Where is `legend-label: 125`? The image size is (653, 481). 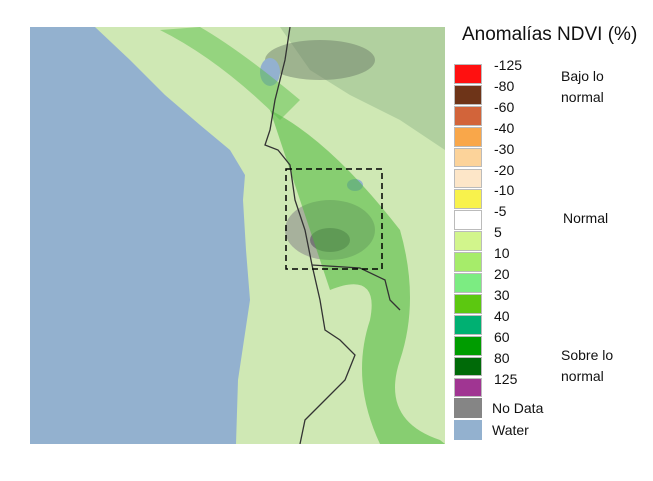 legend-label: 125 is located at coordinates (506, 378).